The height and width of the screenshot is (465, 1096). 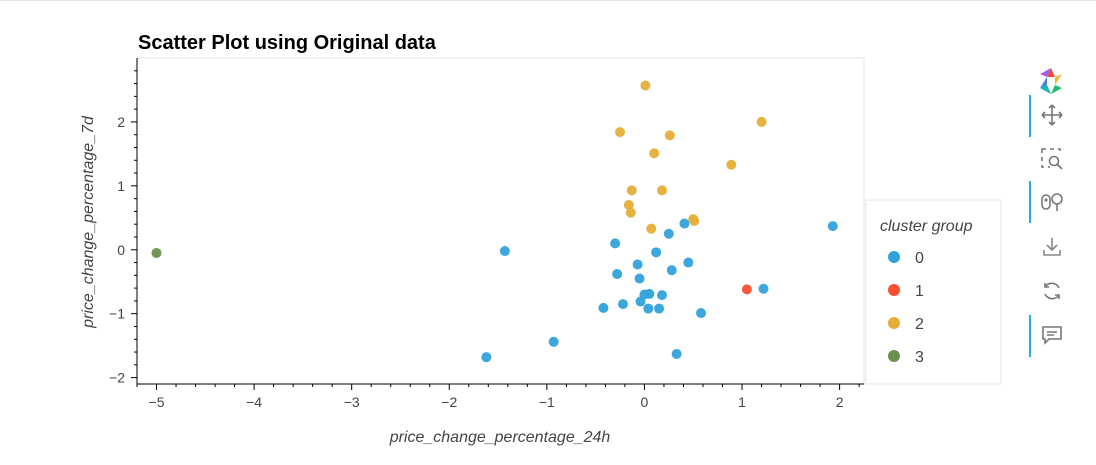 I want to click on legend-label: 1, so click(x=919, y=291).